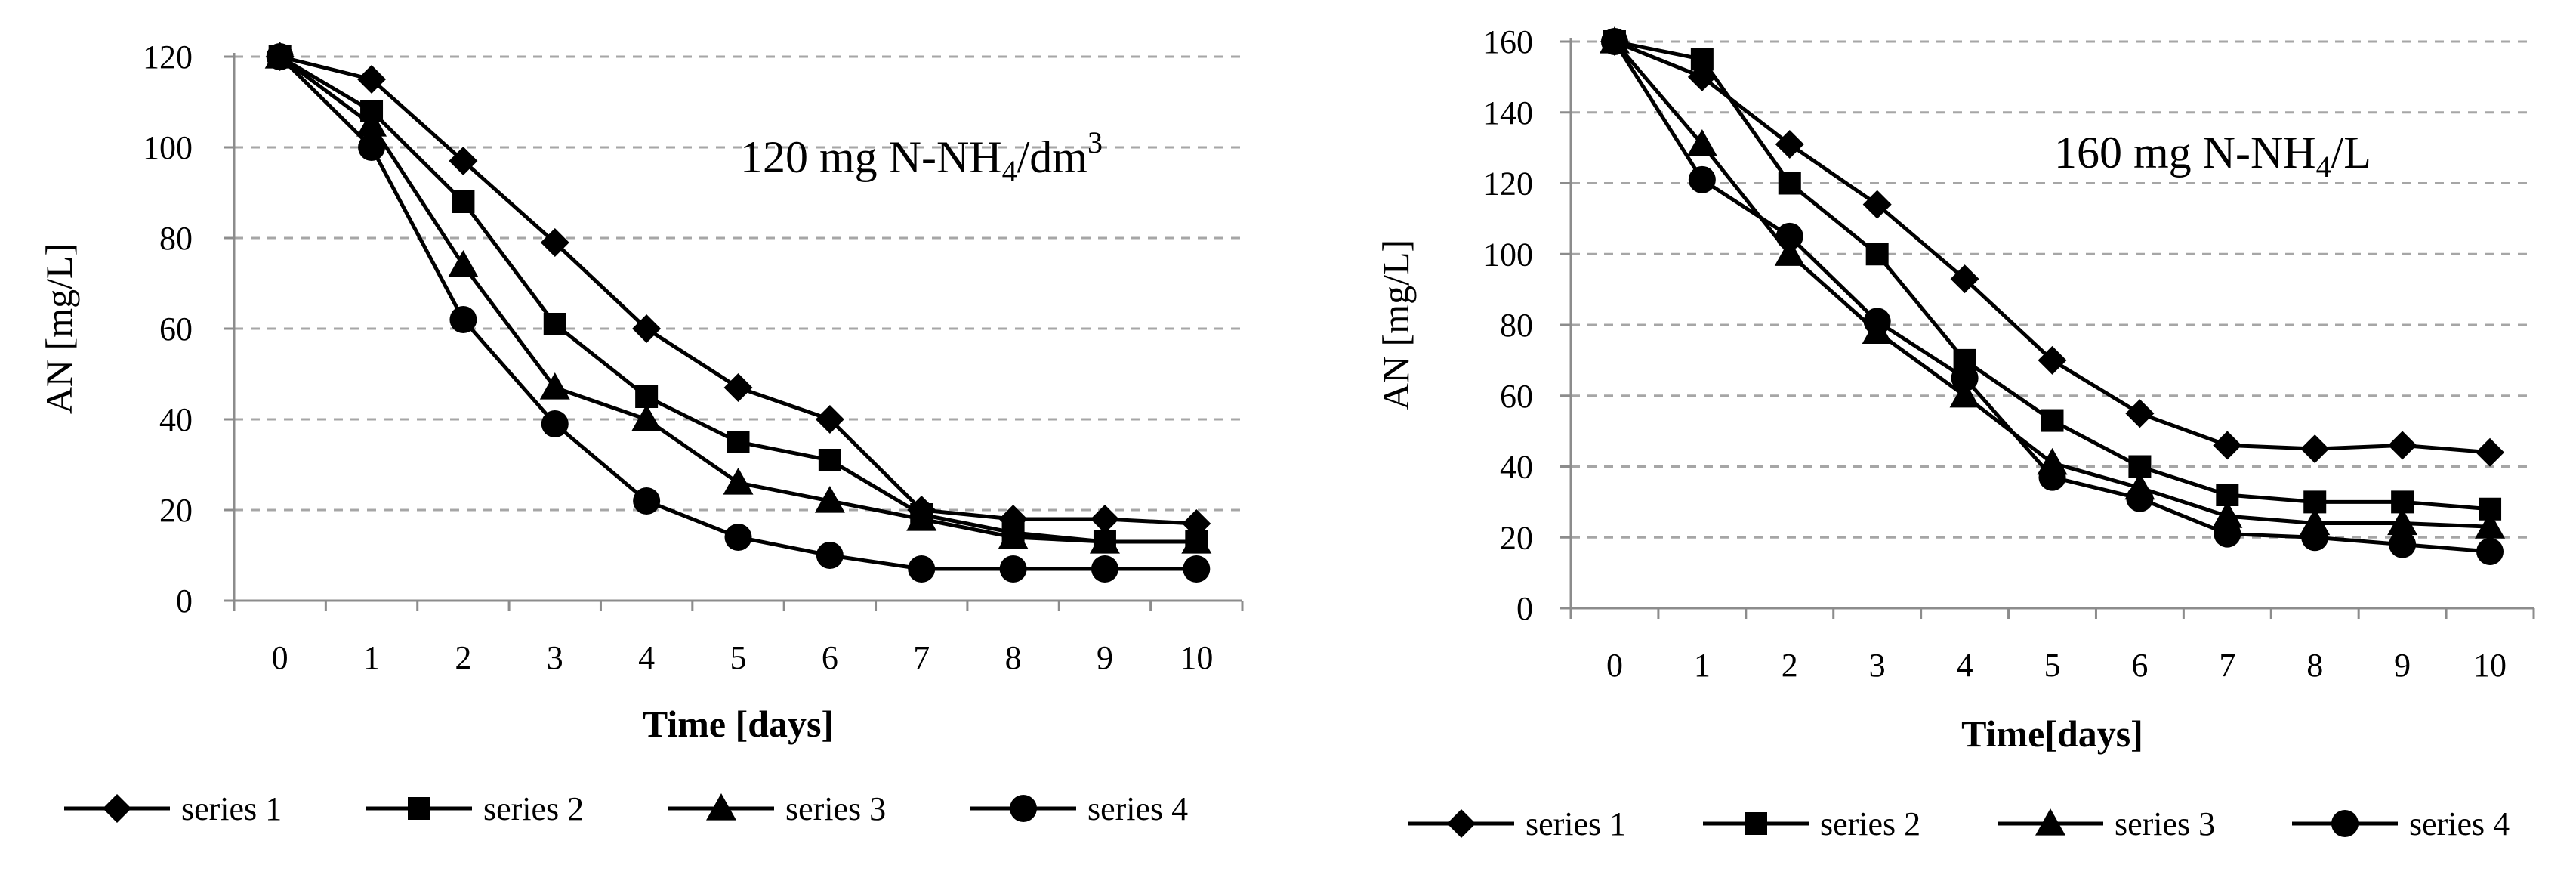 The width and height of the screenshot is (2576, 884). I want to click on x-tick-label: 2, so click(1790, 665).